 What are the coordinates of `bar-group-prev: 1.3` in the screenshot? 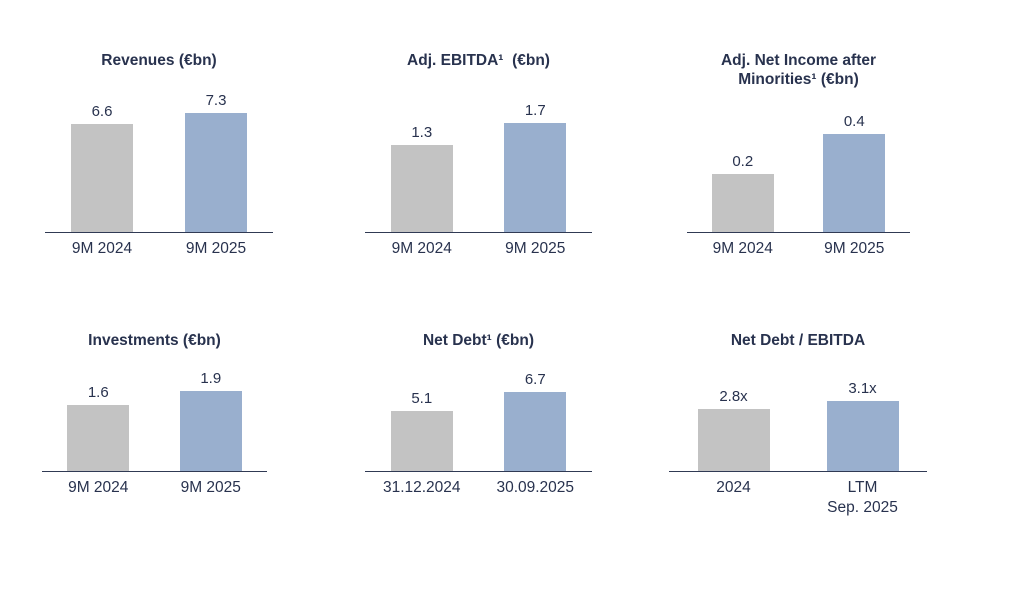 It's located at (422, 157).